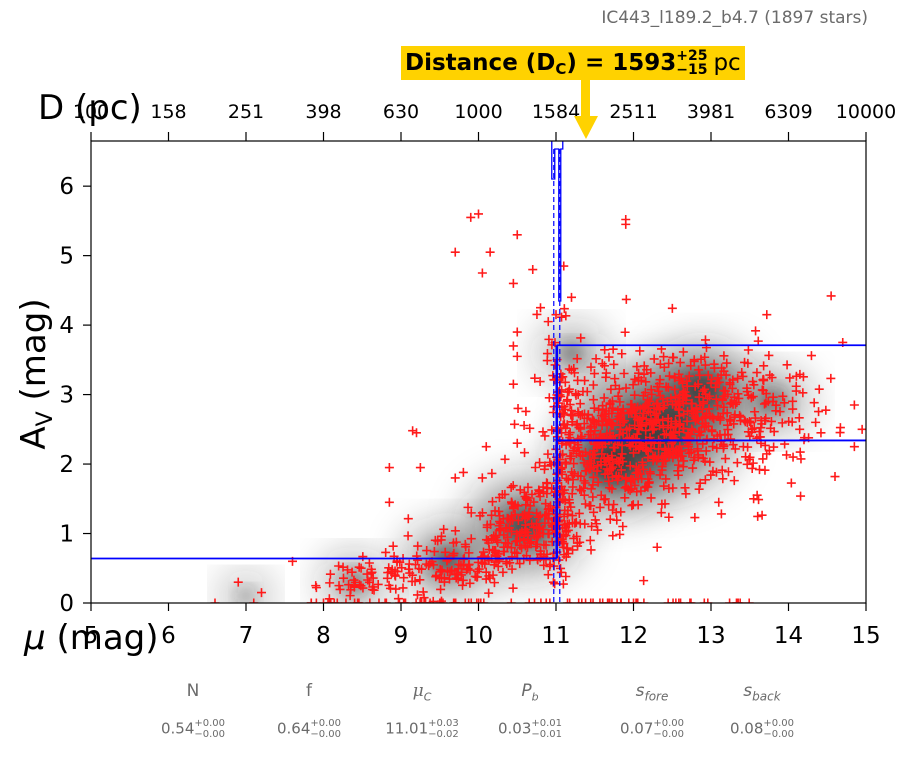 The height and width of the screenshot is (759, 909). Describe the element at coordinates (66, 257) in the screenshot. I see `y-tick-label: 5` at that location.